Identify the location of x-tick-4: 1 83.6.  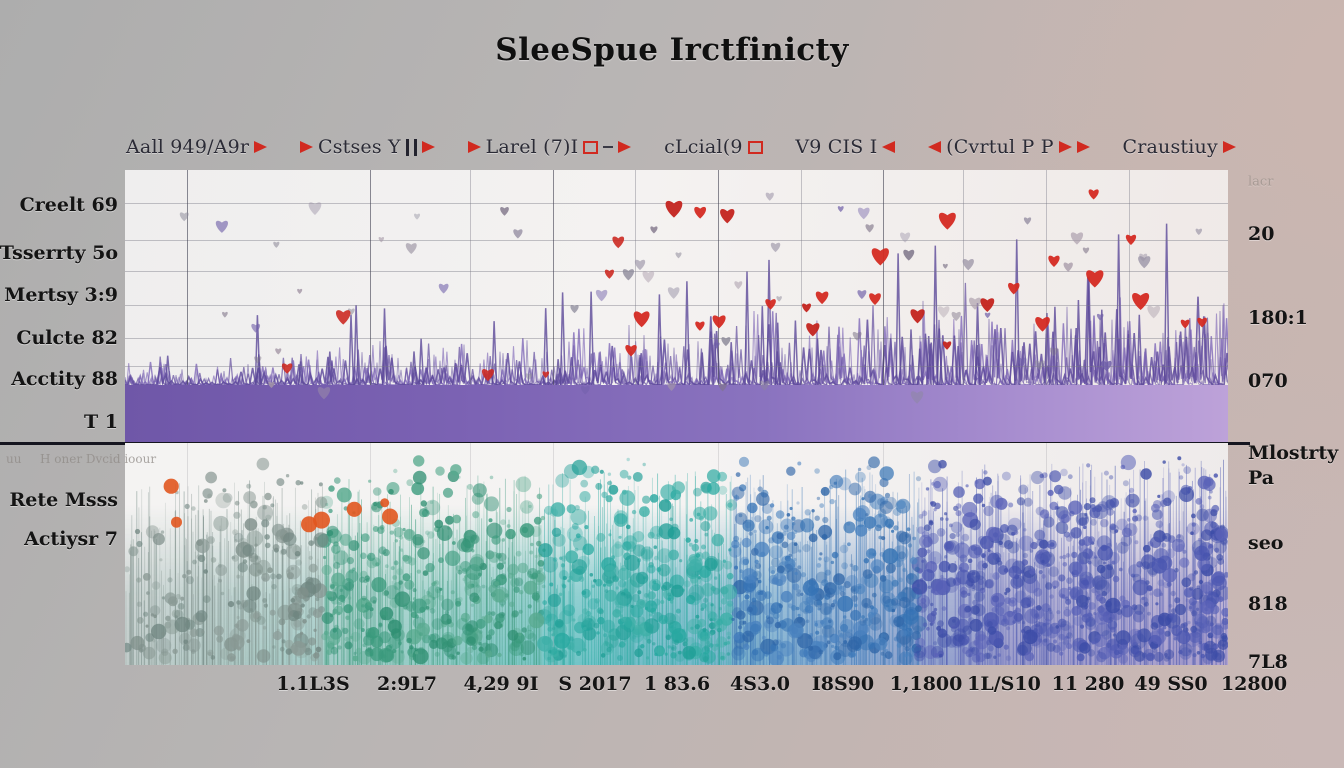
(677, 684).